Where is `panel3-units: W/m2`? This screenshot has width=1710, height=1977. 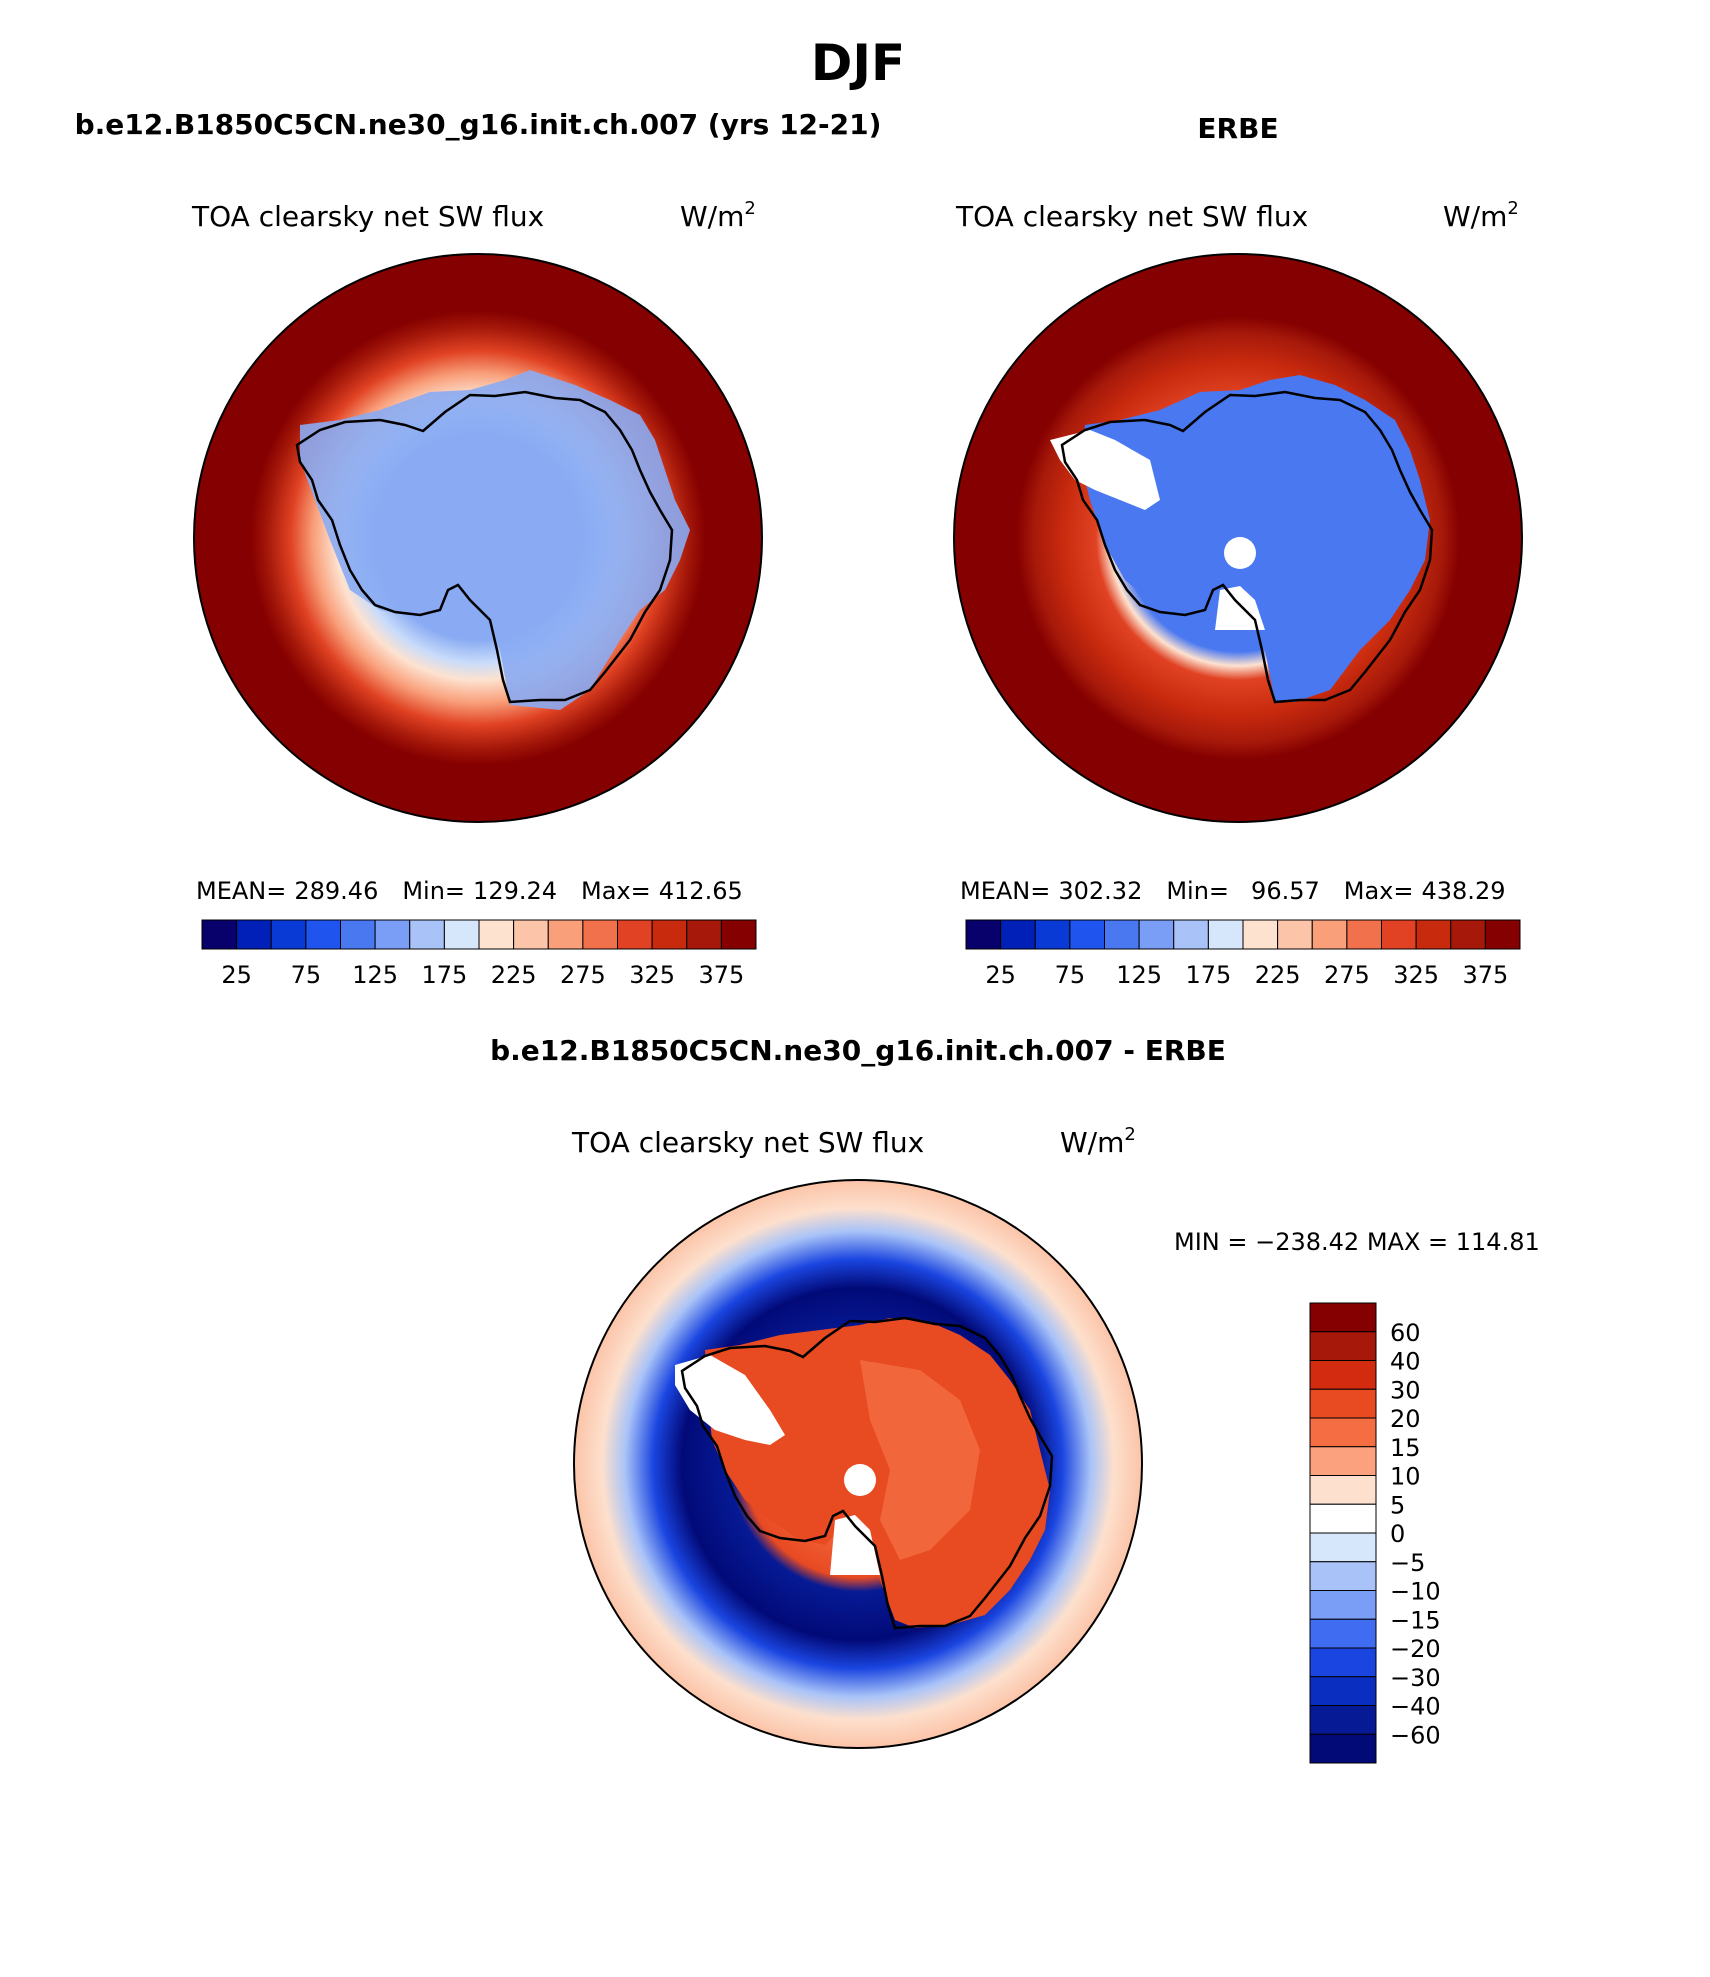
panel3-units: W/m2 is located at coordinates (1098, 1141).